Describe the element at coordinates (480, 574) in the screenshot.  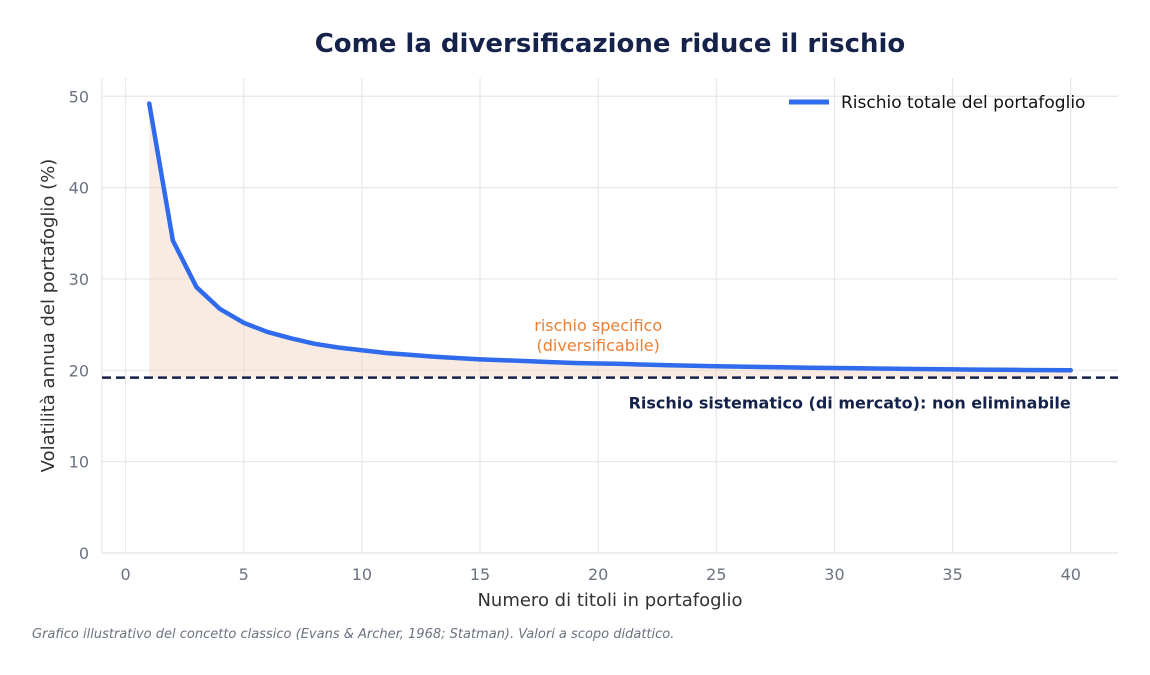
I see `x-tick-label: 15` at that location.